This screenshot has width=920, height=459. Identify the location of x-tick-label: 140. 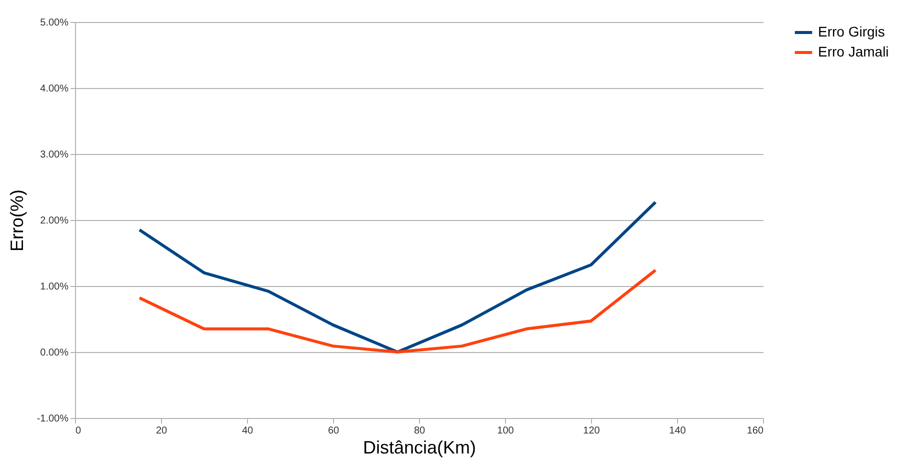
(677, 431).